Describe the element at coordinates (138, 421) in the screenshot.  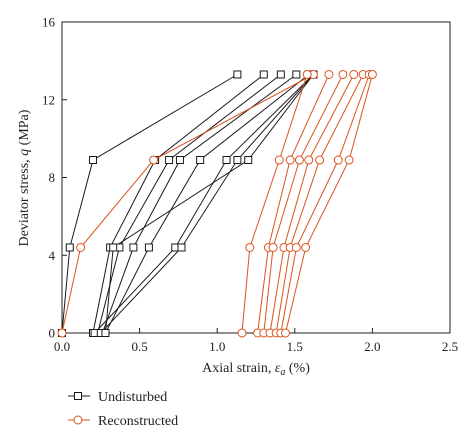
I see `legend-label-reconstructed: Reconstructed` at that location.